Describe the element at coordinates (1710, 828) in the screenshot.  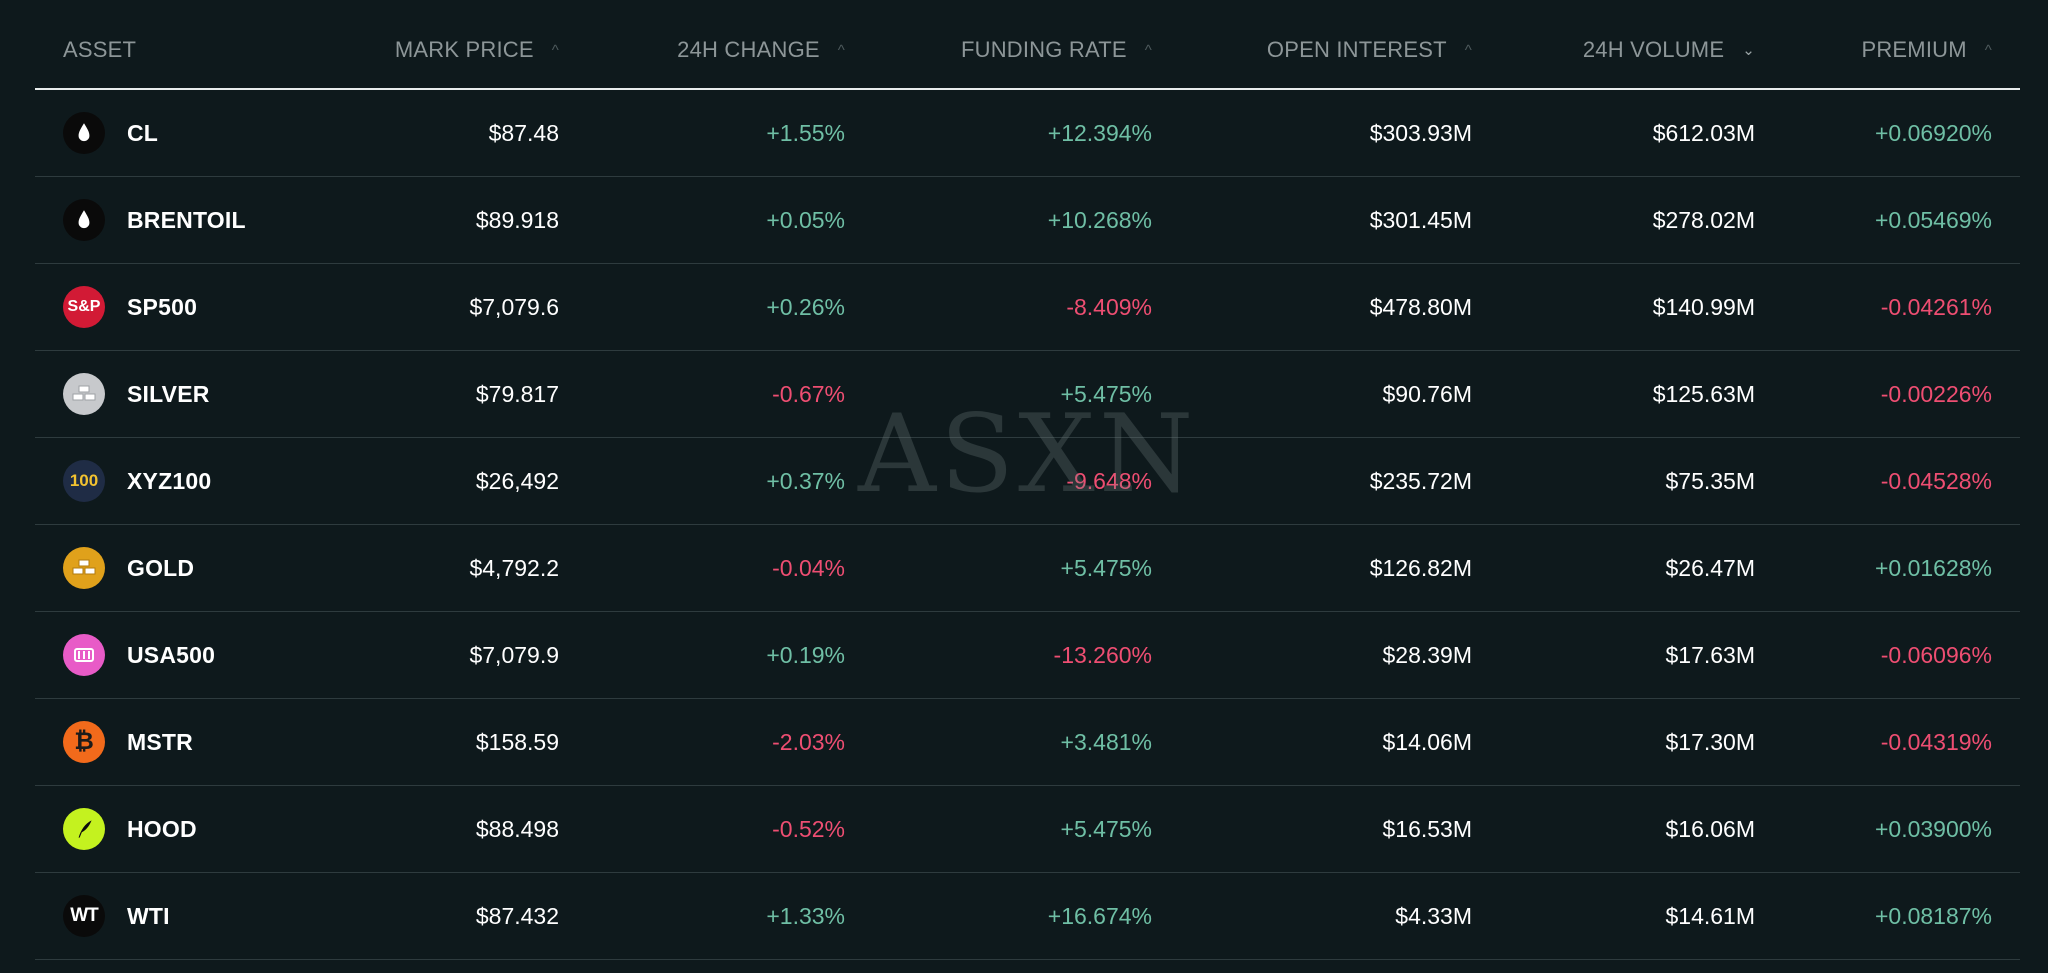
I see `volume-24h-value: $16.06M` at that location.